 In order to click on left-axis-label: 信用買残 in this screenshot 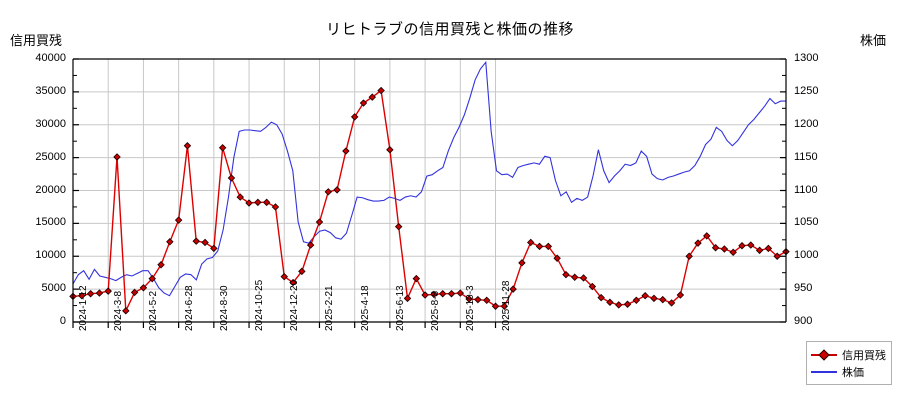, I will do `click(36, 40)`.